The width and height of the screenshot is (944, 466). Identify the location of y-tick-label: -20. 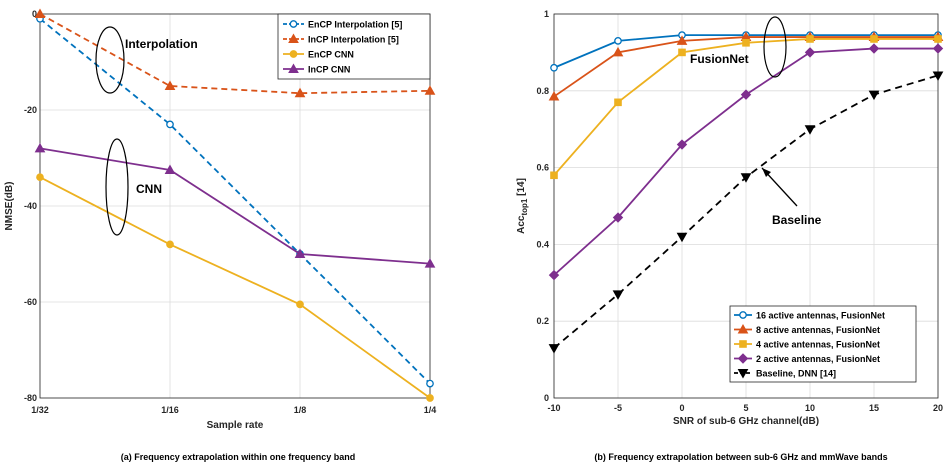
(30, 110).